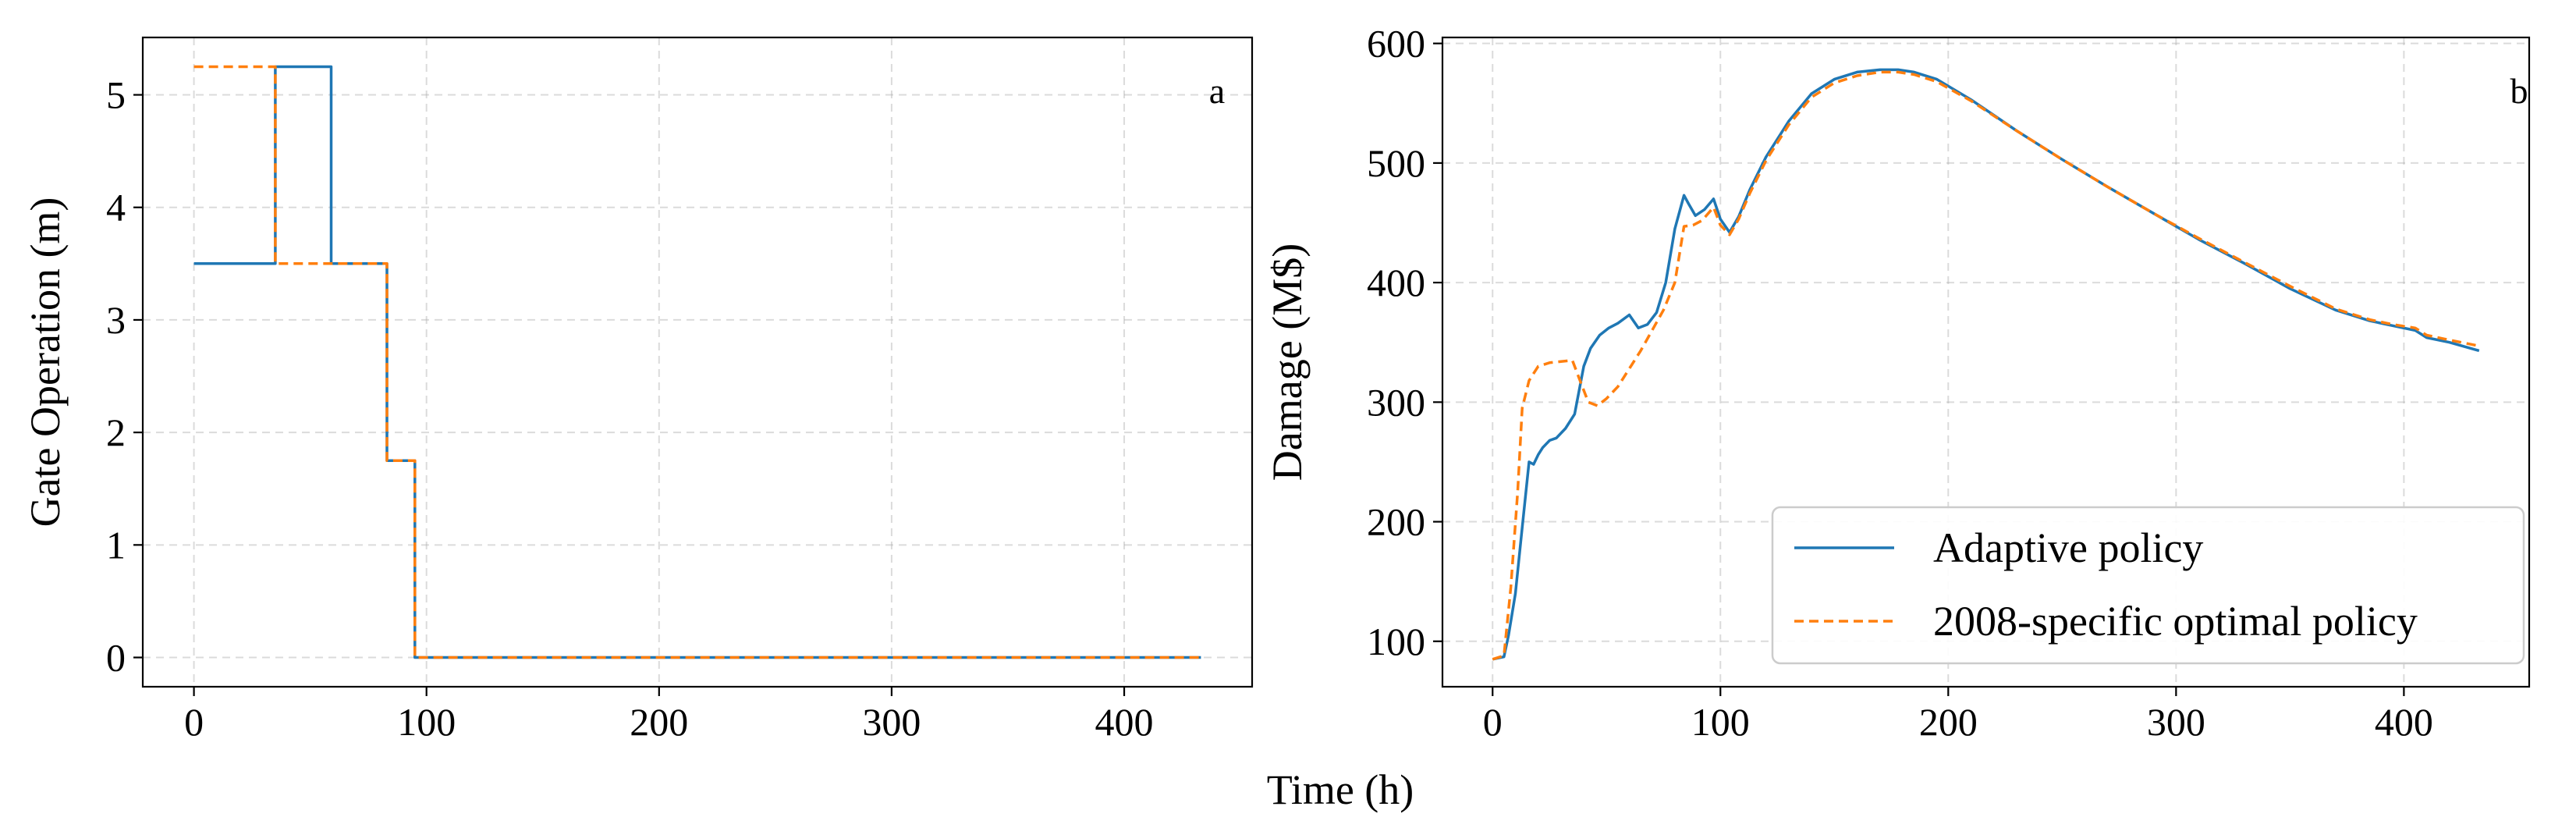 Image resolution: width=2576 pixels, height=835 pixels. What do you see at coordinates (1396, 402) in the screenshot?
I see `panel-b-y-tick-label: 300` at bounding box center [1396, 402].